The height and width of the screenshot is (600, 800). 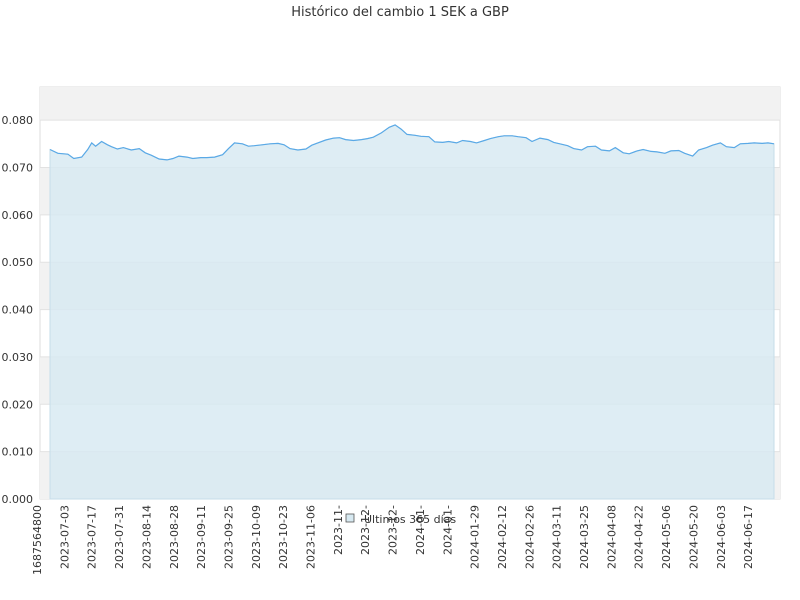 I want to click on x-tick-label: 2024-02-12, so click(x=502, y=537).